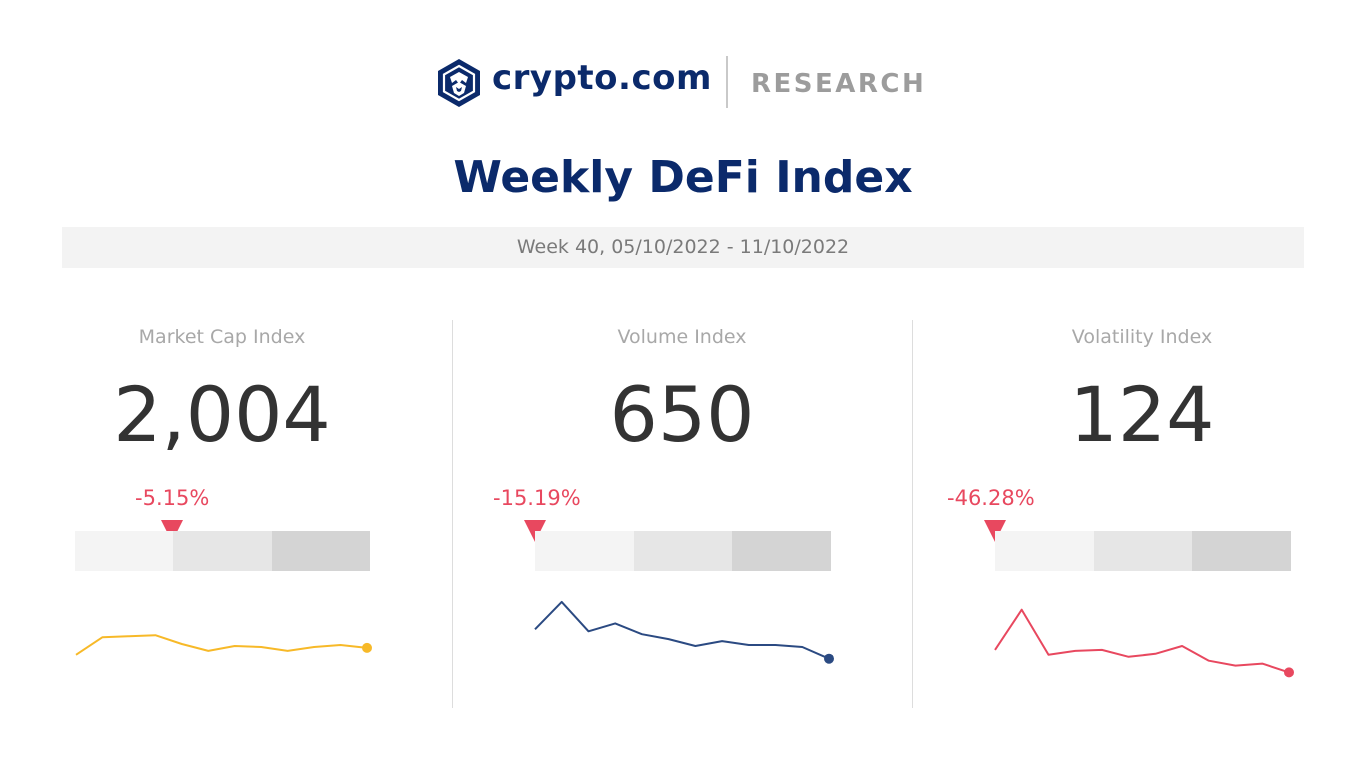 The width and height of the screenshot is (1366, 768). I want to click on volume-sparkline, so click(684, 632).